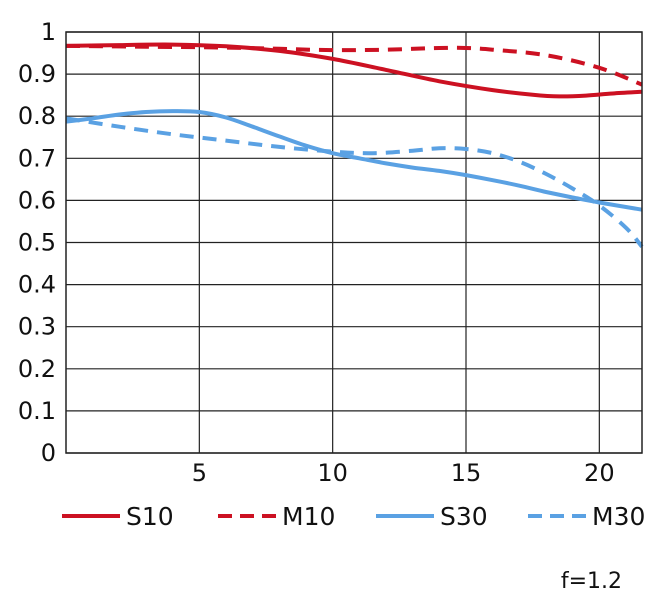  Describe the element at coordinates (354, 65) in the screenshot. I see `series-line-m10` at that location.